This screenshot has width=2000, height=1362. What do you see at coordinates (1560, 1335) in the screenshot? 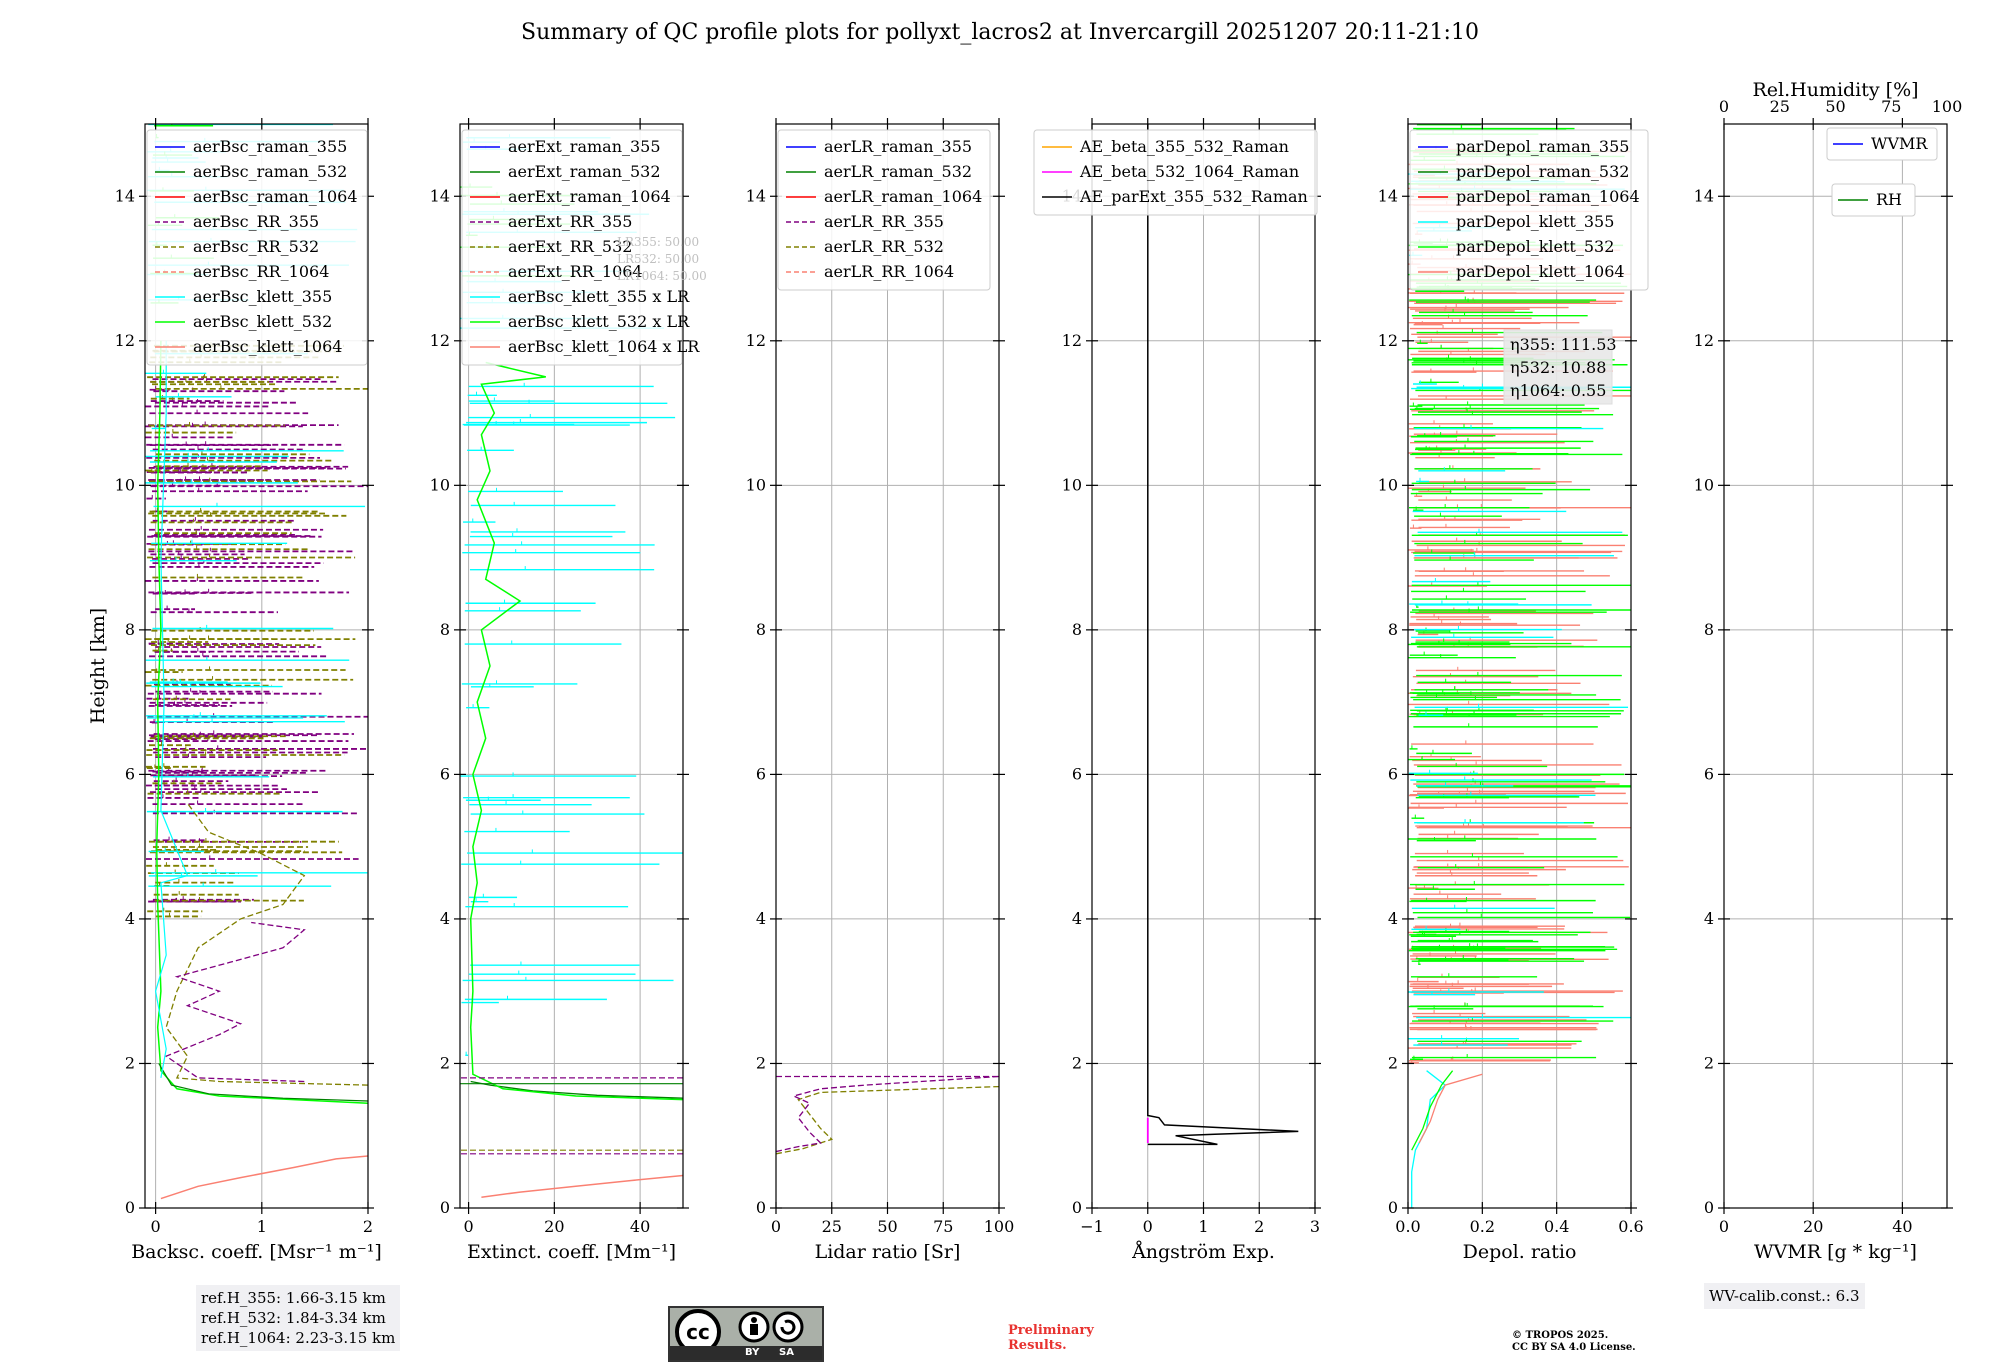
I see `tropos-line-1: © TROPOS 2025.` at bounding box center [1560, 1335].